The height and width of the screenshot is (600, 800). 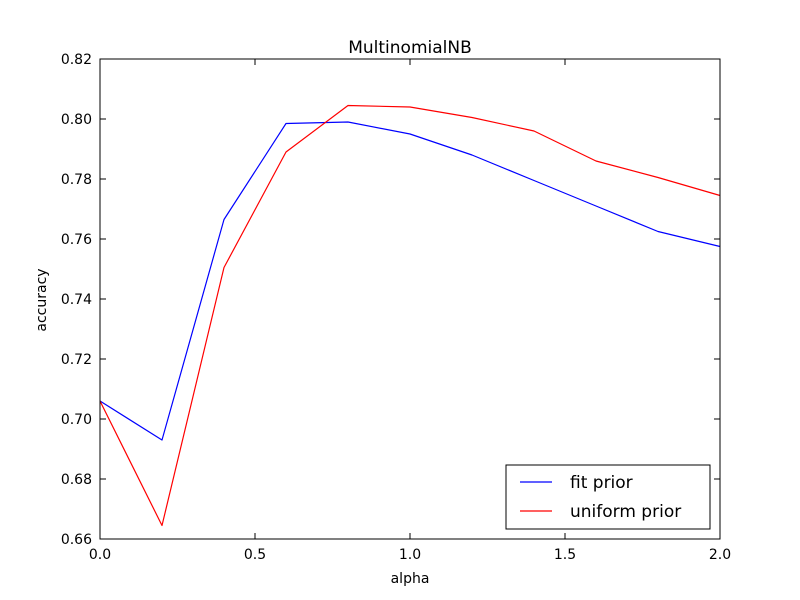 I want to click on y-tick-label: 0.70, so click(x=76, y=420).